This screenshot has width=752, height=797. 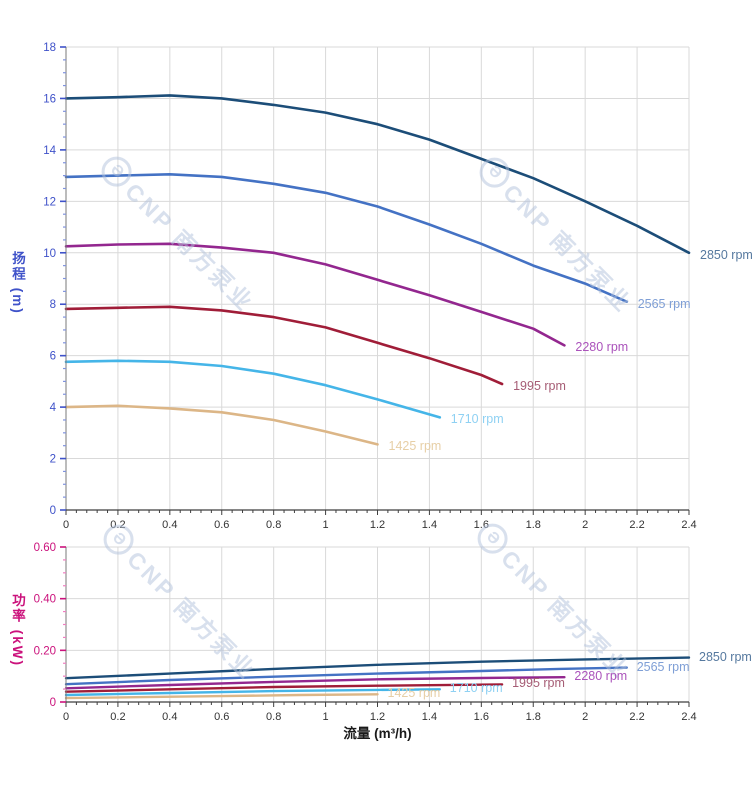 What do you see at coordinates (53, 357) in the screenshot?
I see `y-tick-label: 6` at bounding box center [53, 357].